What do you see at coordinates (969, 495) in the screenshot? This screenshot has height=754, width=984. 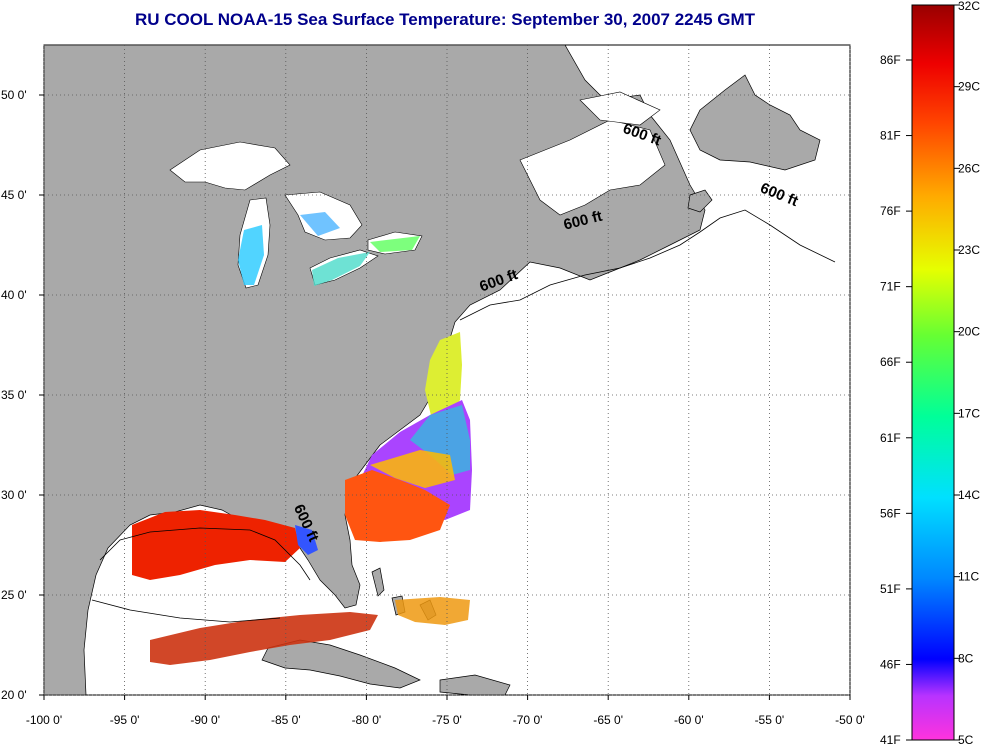 I see `colorbar-celsius-label: 14C` at bounding box center [969, 495].